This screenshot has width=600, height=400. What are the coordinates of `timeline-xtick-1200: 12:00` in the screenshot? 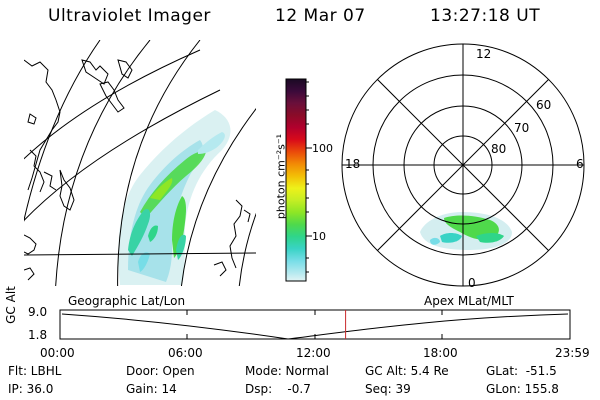 It's located at (313, 353).